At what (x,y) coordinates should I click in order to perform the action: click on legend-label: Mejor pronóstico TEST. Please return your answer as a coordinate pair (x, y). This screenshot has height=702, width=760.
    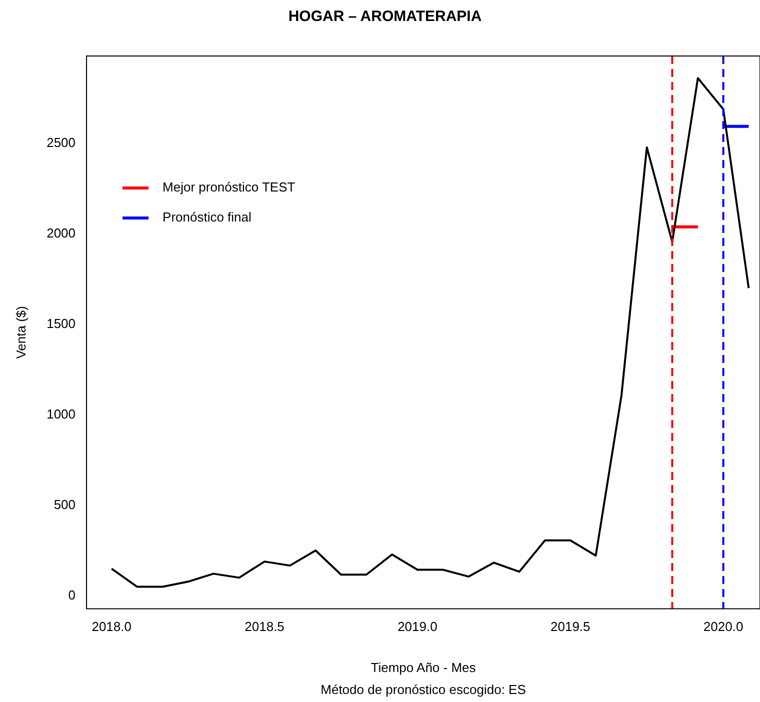
    Looking at the image, I should click on (229, 187).